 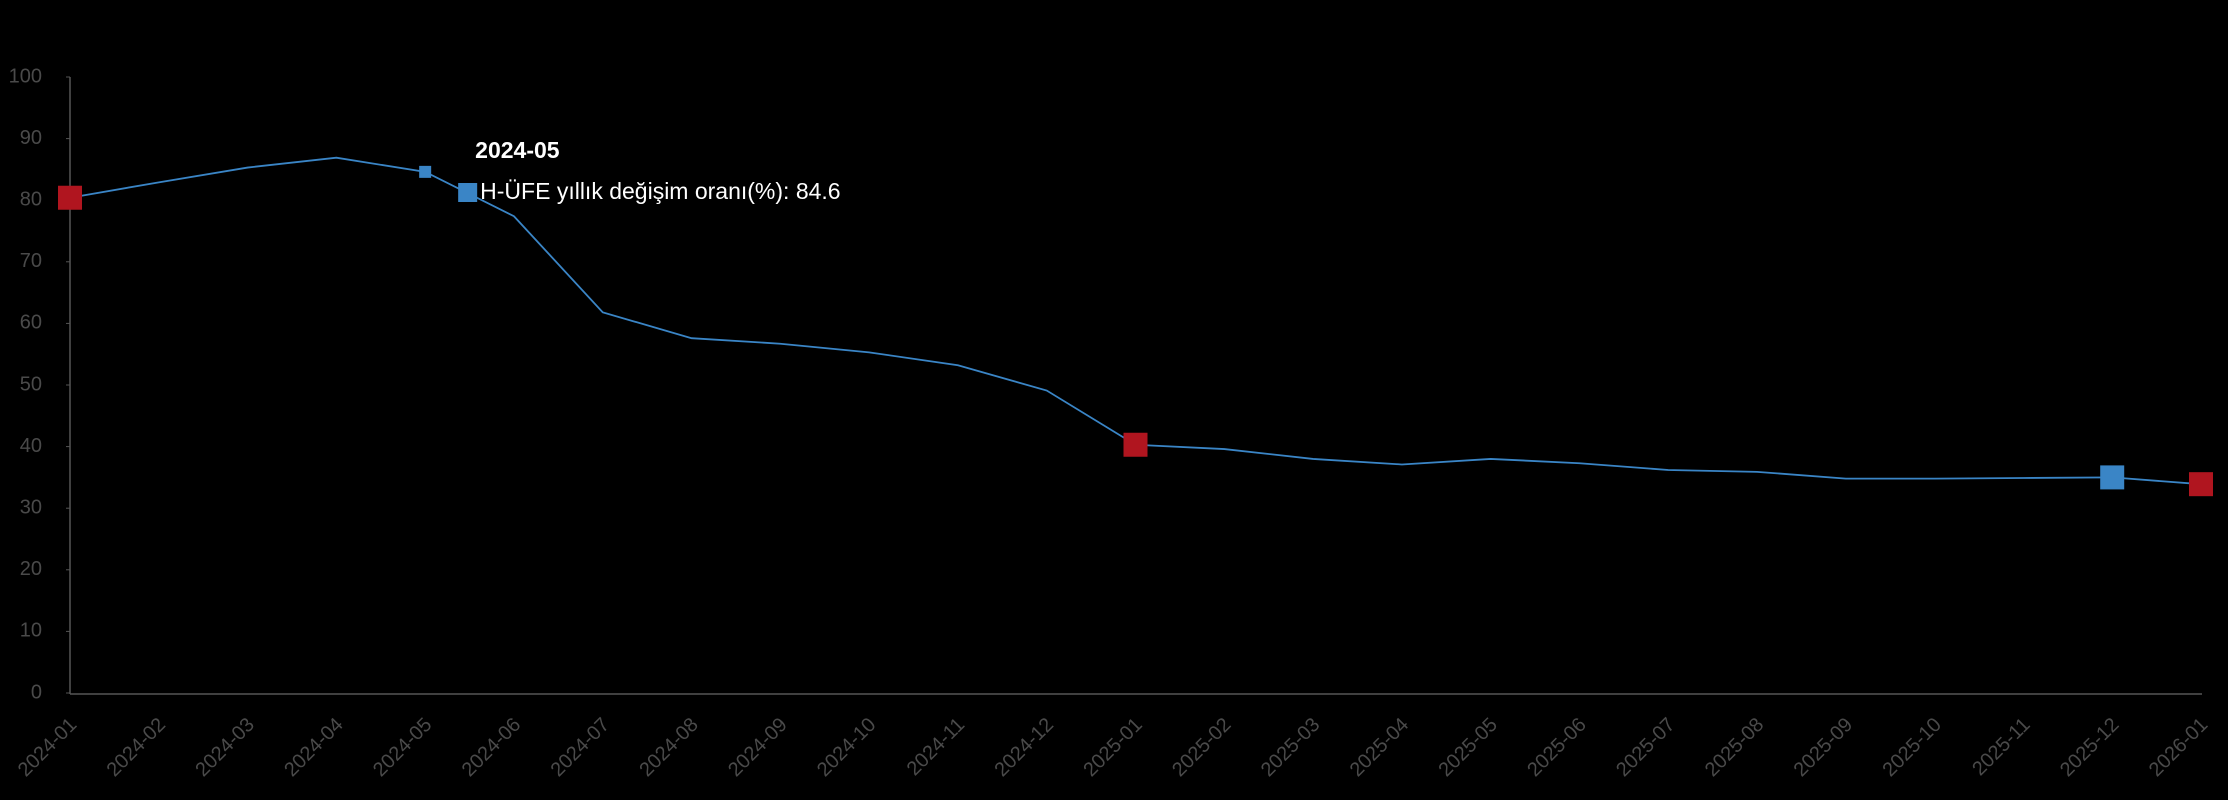 What do you see at coordinates (425, 171) in the screenshot?
I see `hover-marker` at bounding box center [425, 171].